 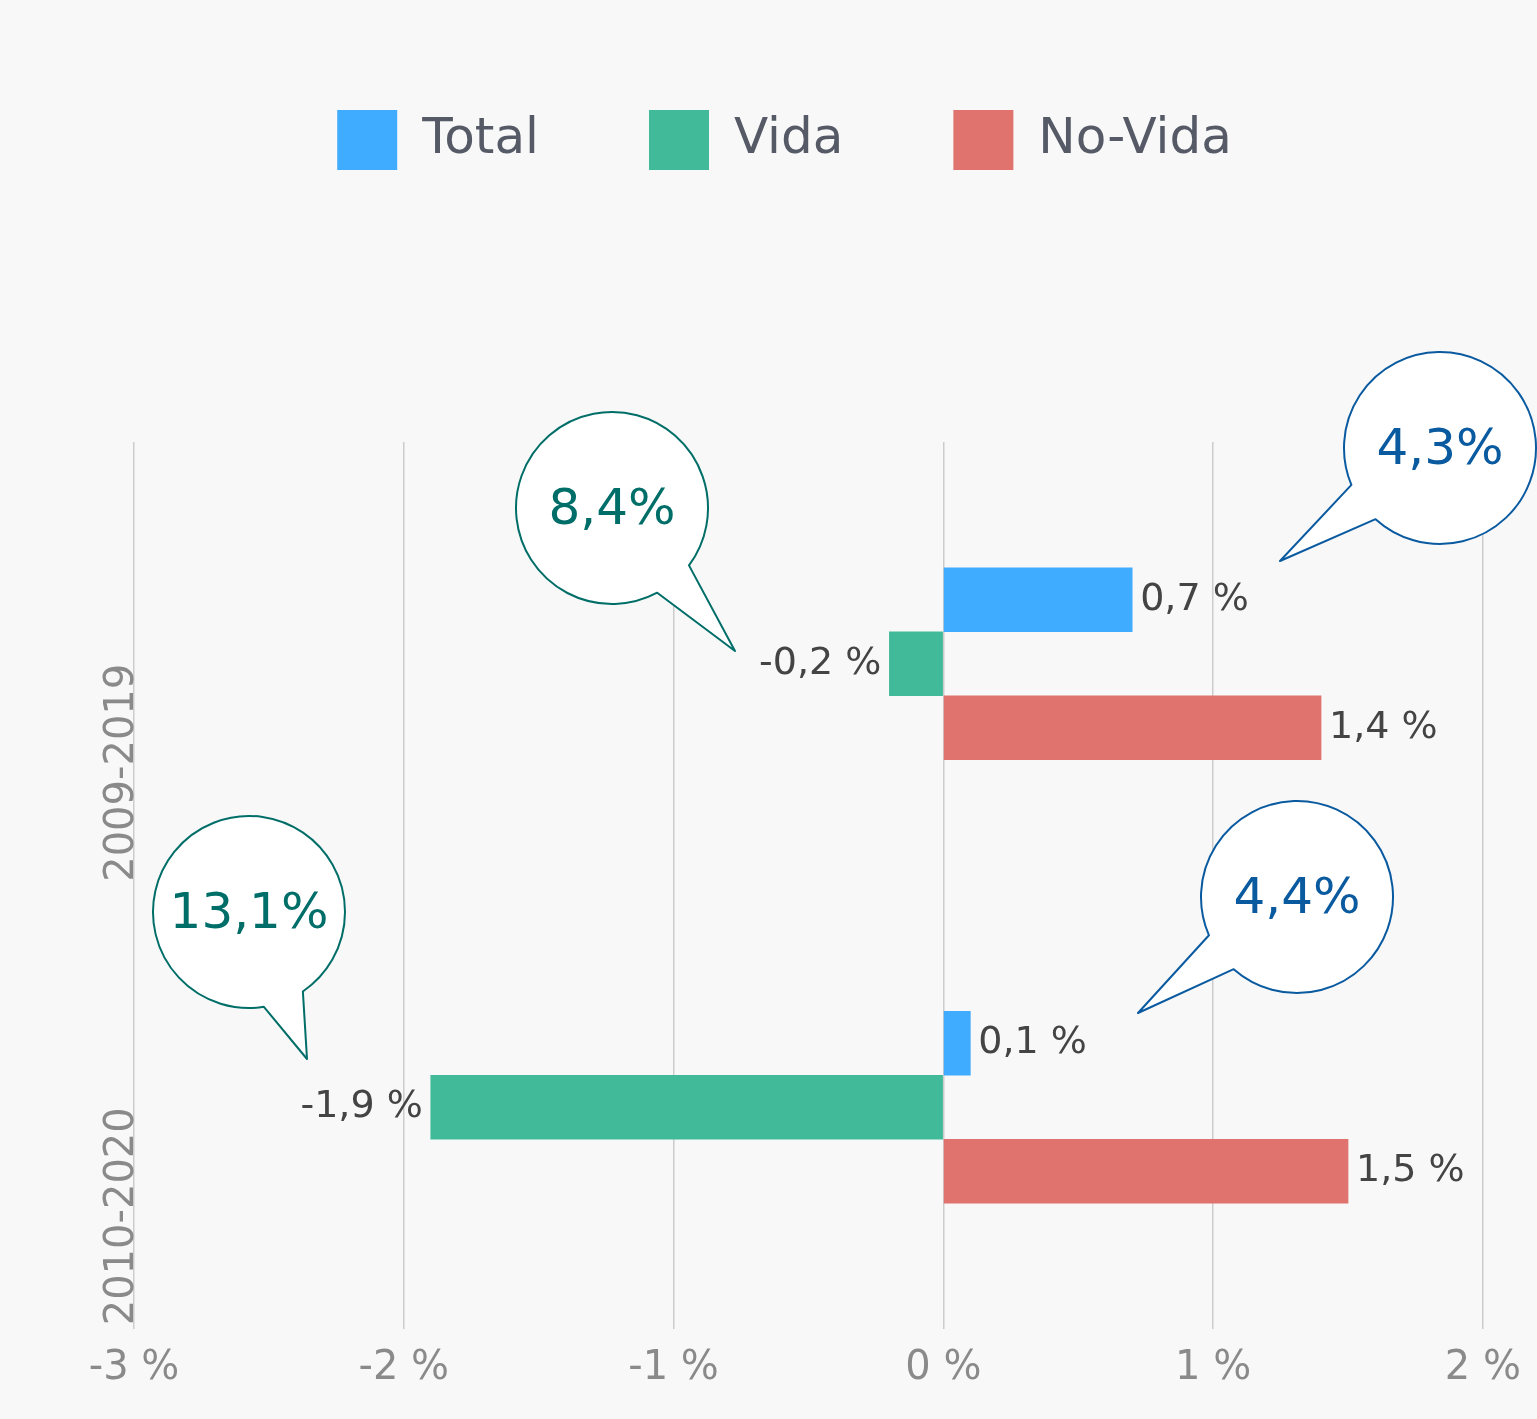 What do you see at coordinates (1440, 446) in the screenshot?
I see `annotation: 4,3%` at bounding box center [1440, 446].